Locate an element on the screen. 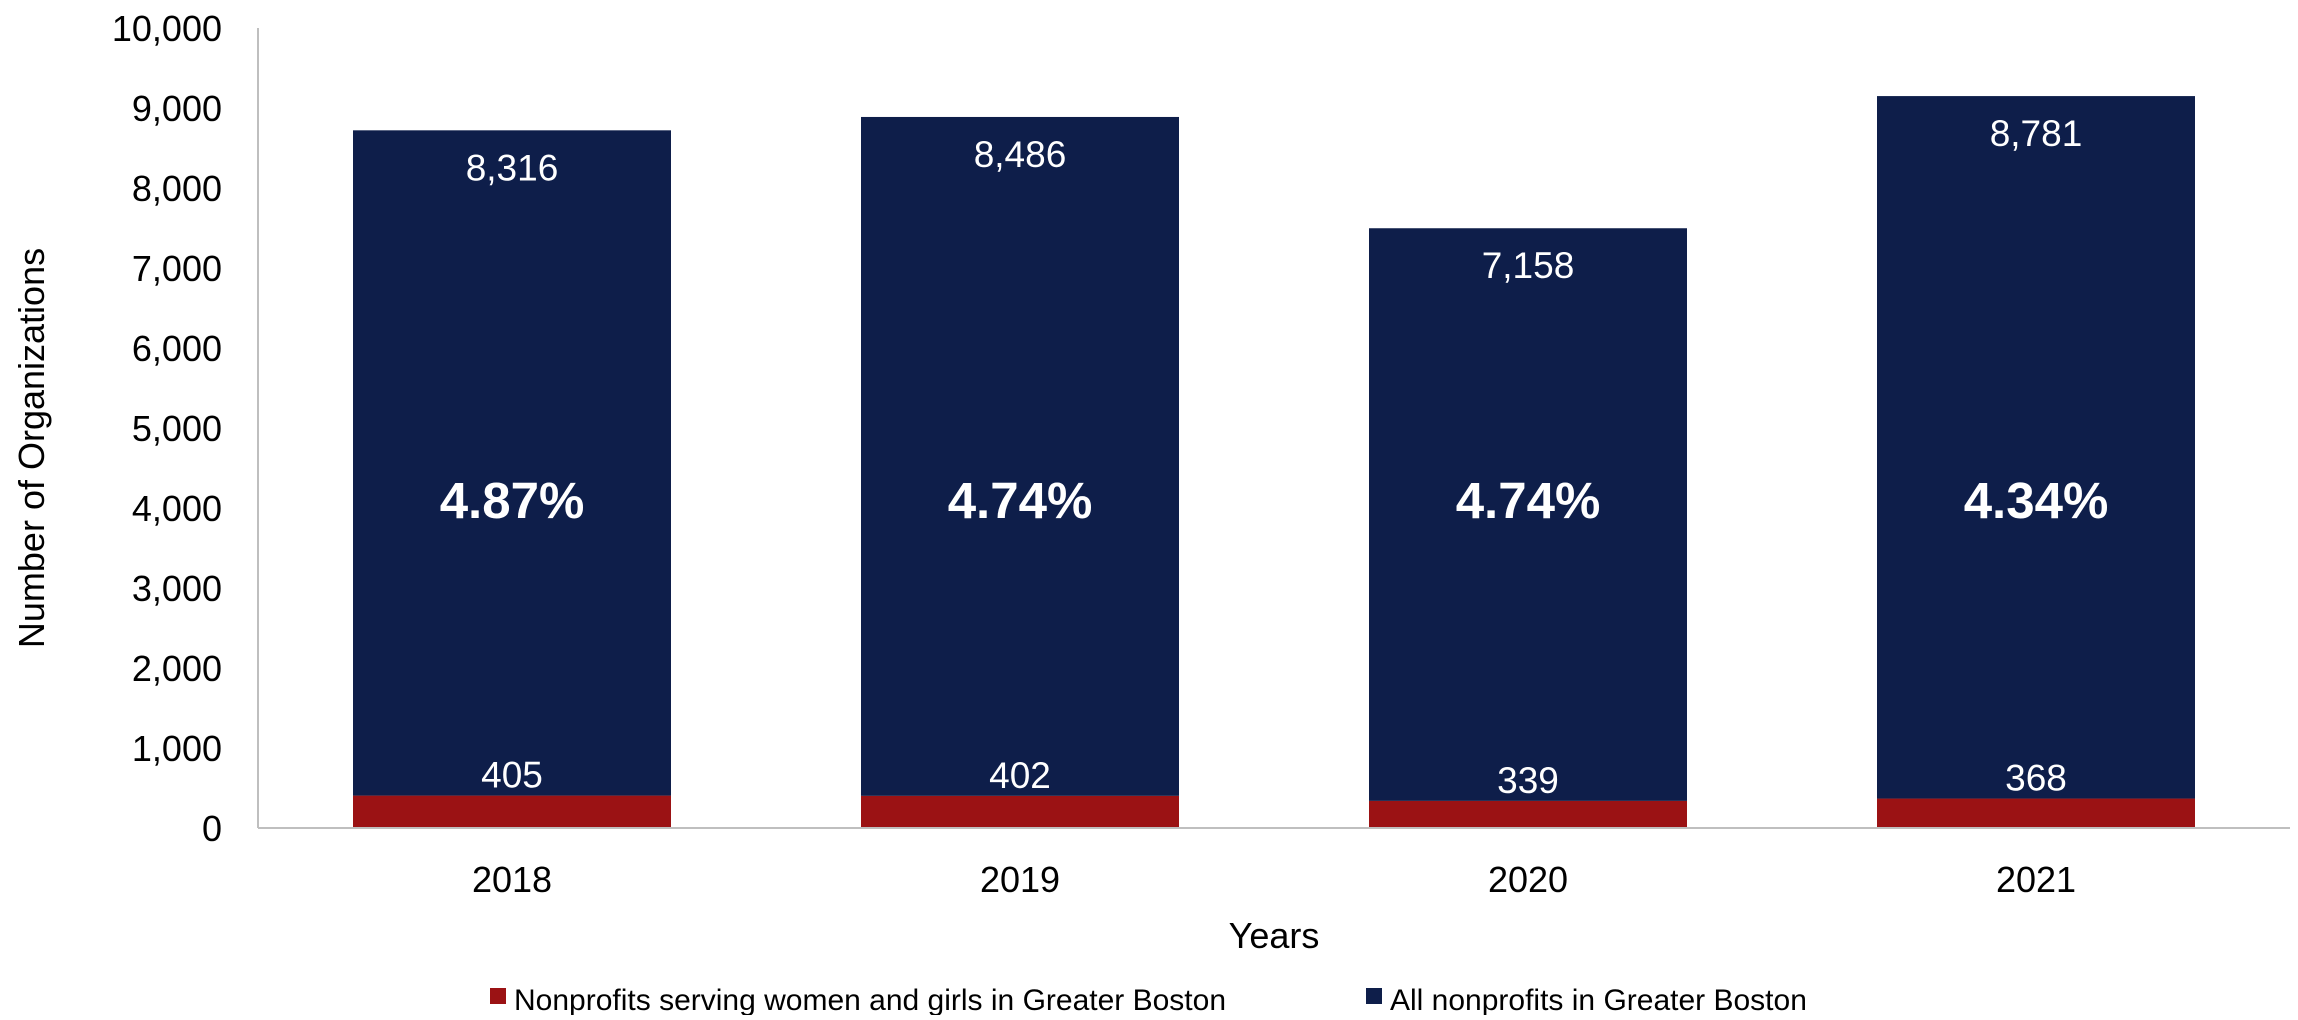 The height and width of the screenshot is (1020, 2298). y-tick-label: 6,000 is located at coordinates (177, 348).